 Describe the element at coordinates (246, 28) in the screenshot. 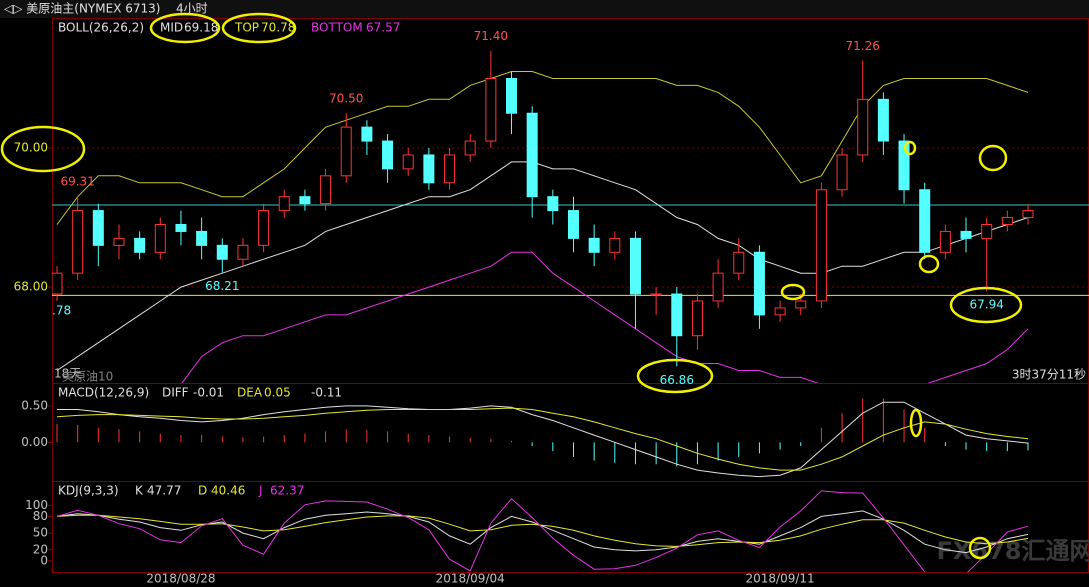

I see `top-label: TOP` at that location.